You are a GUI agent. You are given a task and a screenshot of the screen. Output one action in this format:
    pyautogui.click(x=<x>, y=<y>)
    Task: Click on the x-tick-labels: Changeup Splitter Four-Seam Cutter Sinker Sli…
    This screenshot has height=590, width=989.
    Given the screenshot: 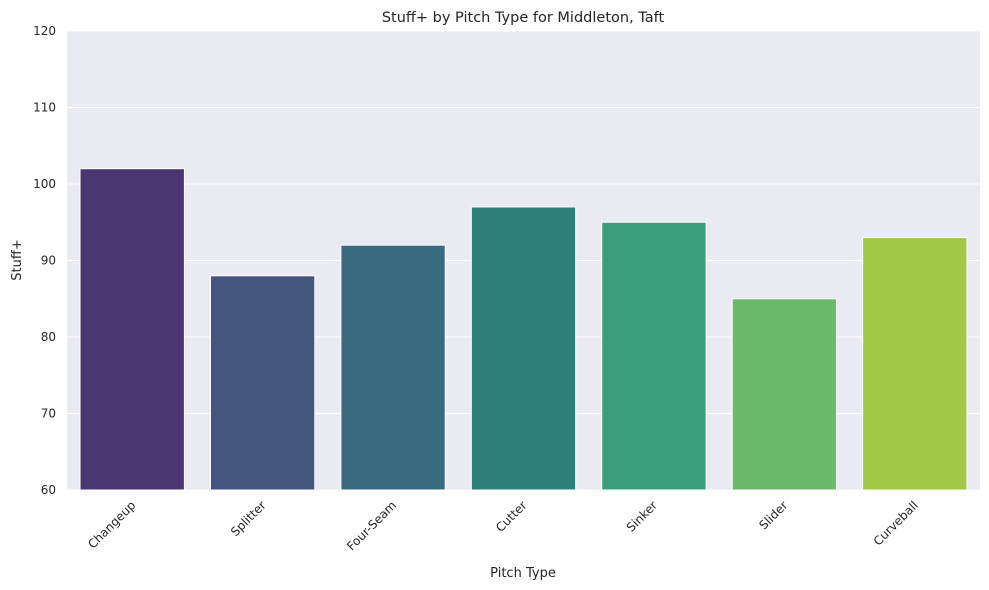 What is the action you would take?
    pyautogui.click(x=503, y=525)
    